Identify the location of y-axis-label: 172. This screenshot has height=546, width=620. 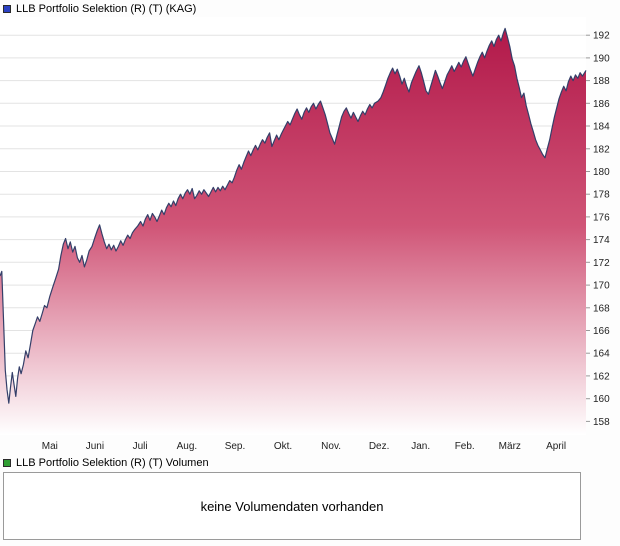
(601, 263).